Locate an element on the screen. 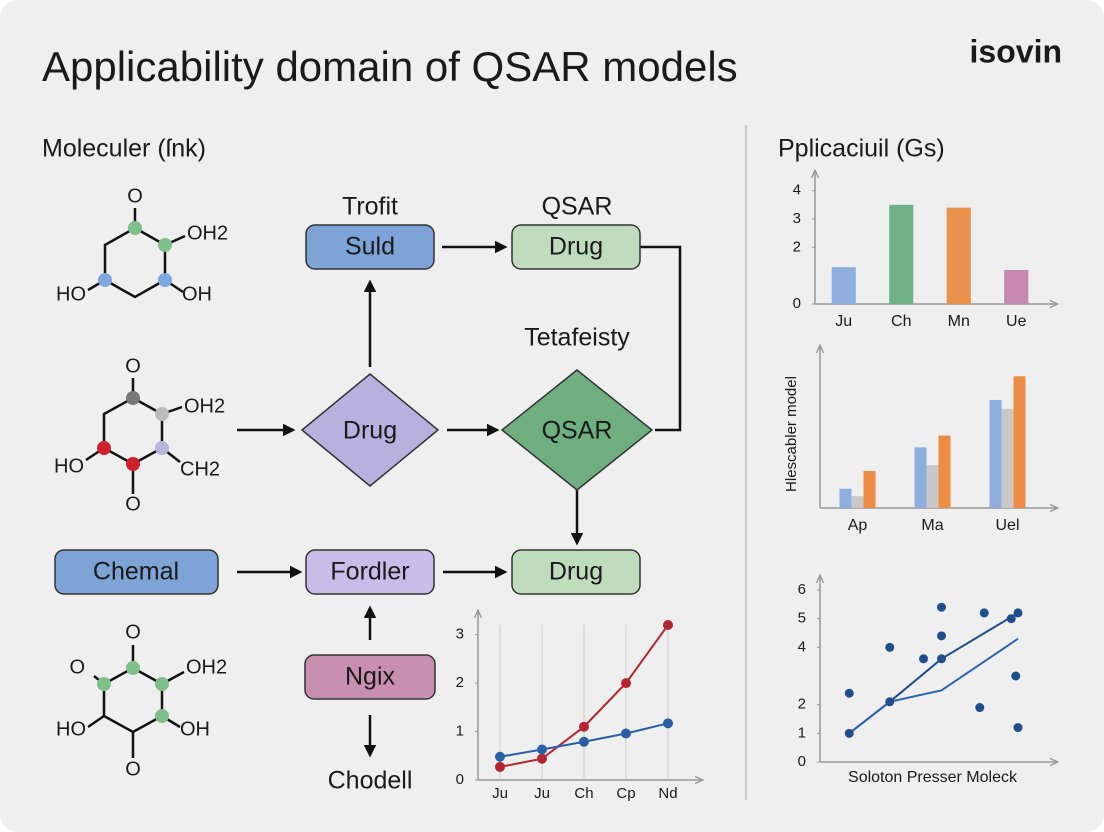  y-axis-label: Hlescabler model is located at coordinates (791, 434).